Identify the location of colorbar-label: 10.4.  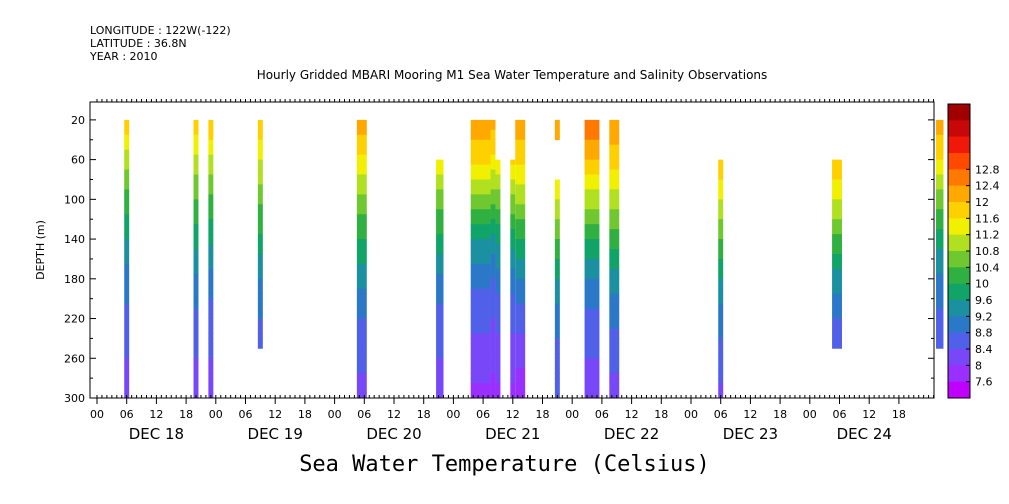
(987, 267).